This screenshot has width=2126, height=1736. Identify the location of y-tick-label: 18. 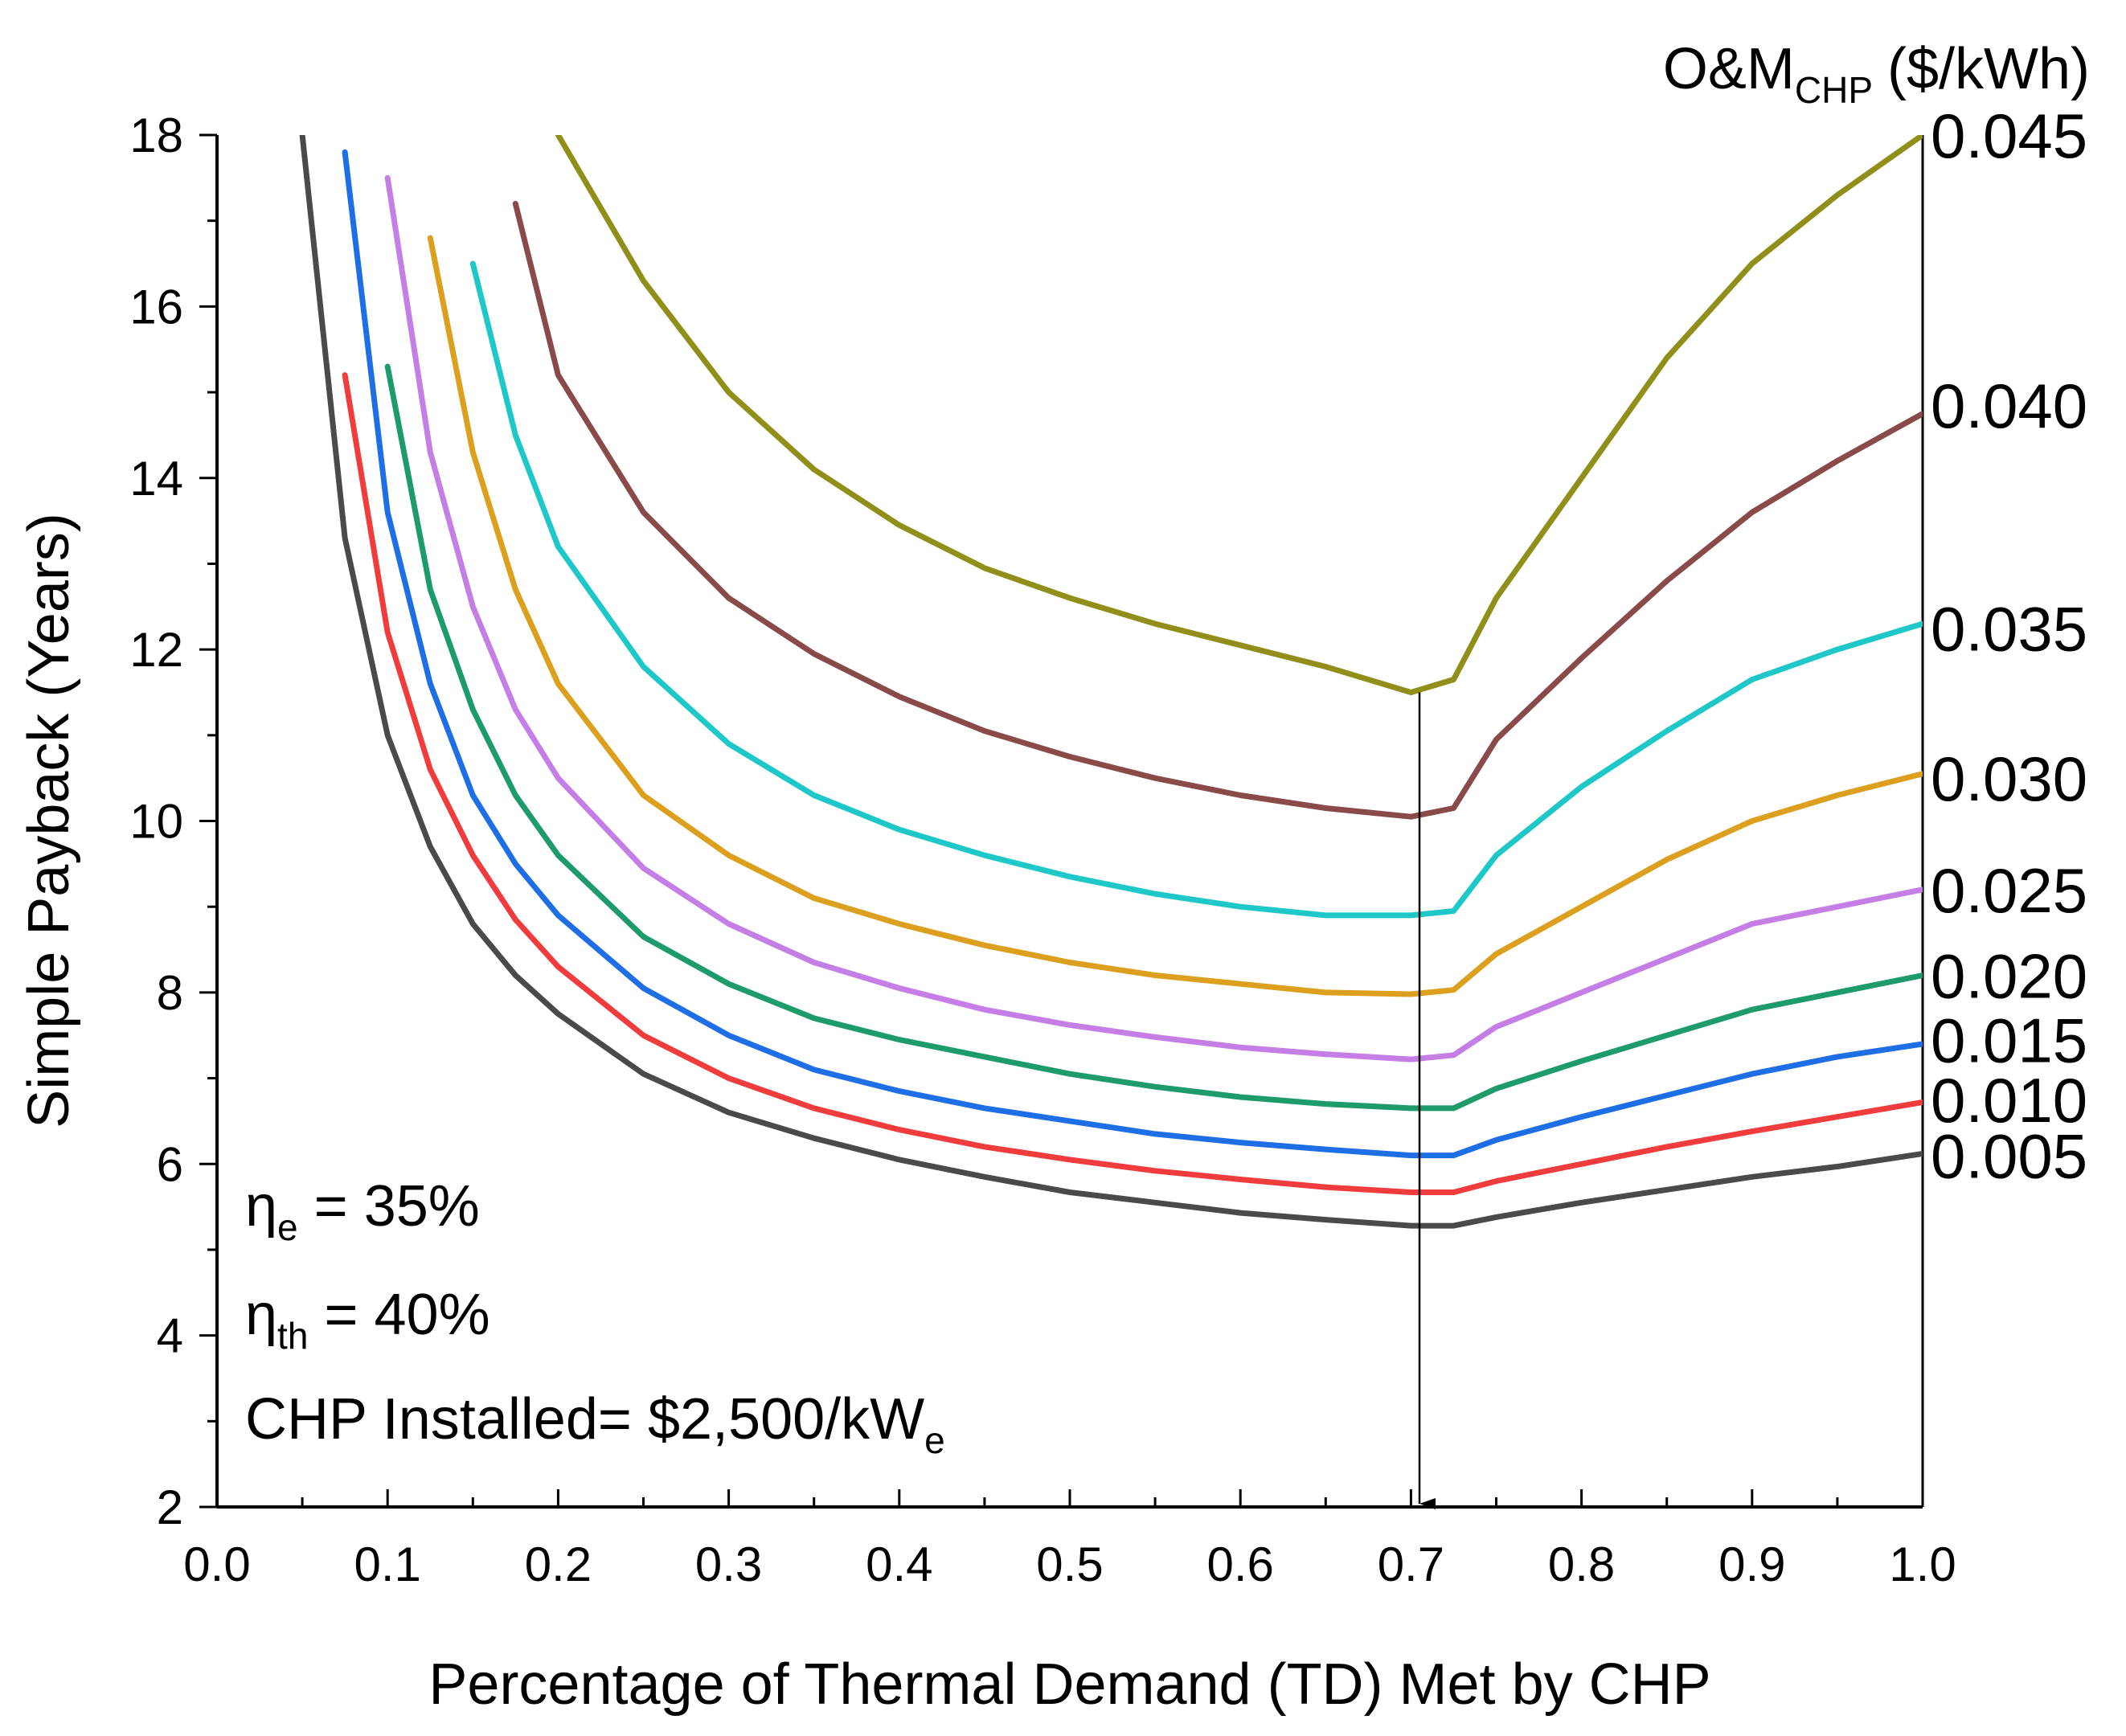
(156, 135).